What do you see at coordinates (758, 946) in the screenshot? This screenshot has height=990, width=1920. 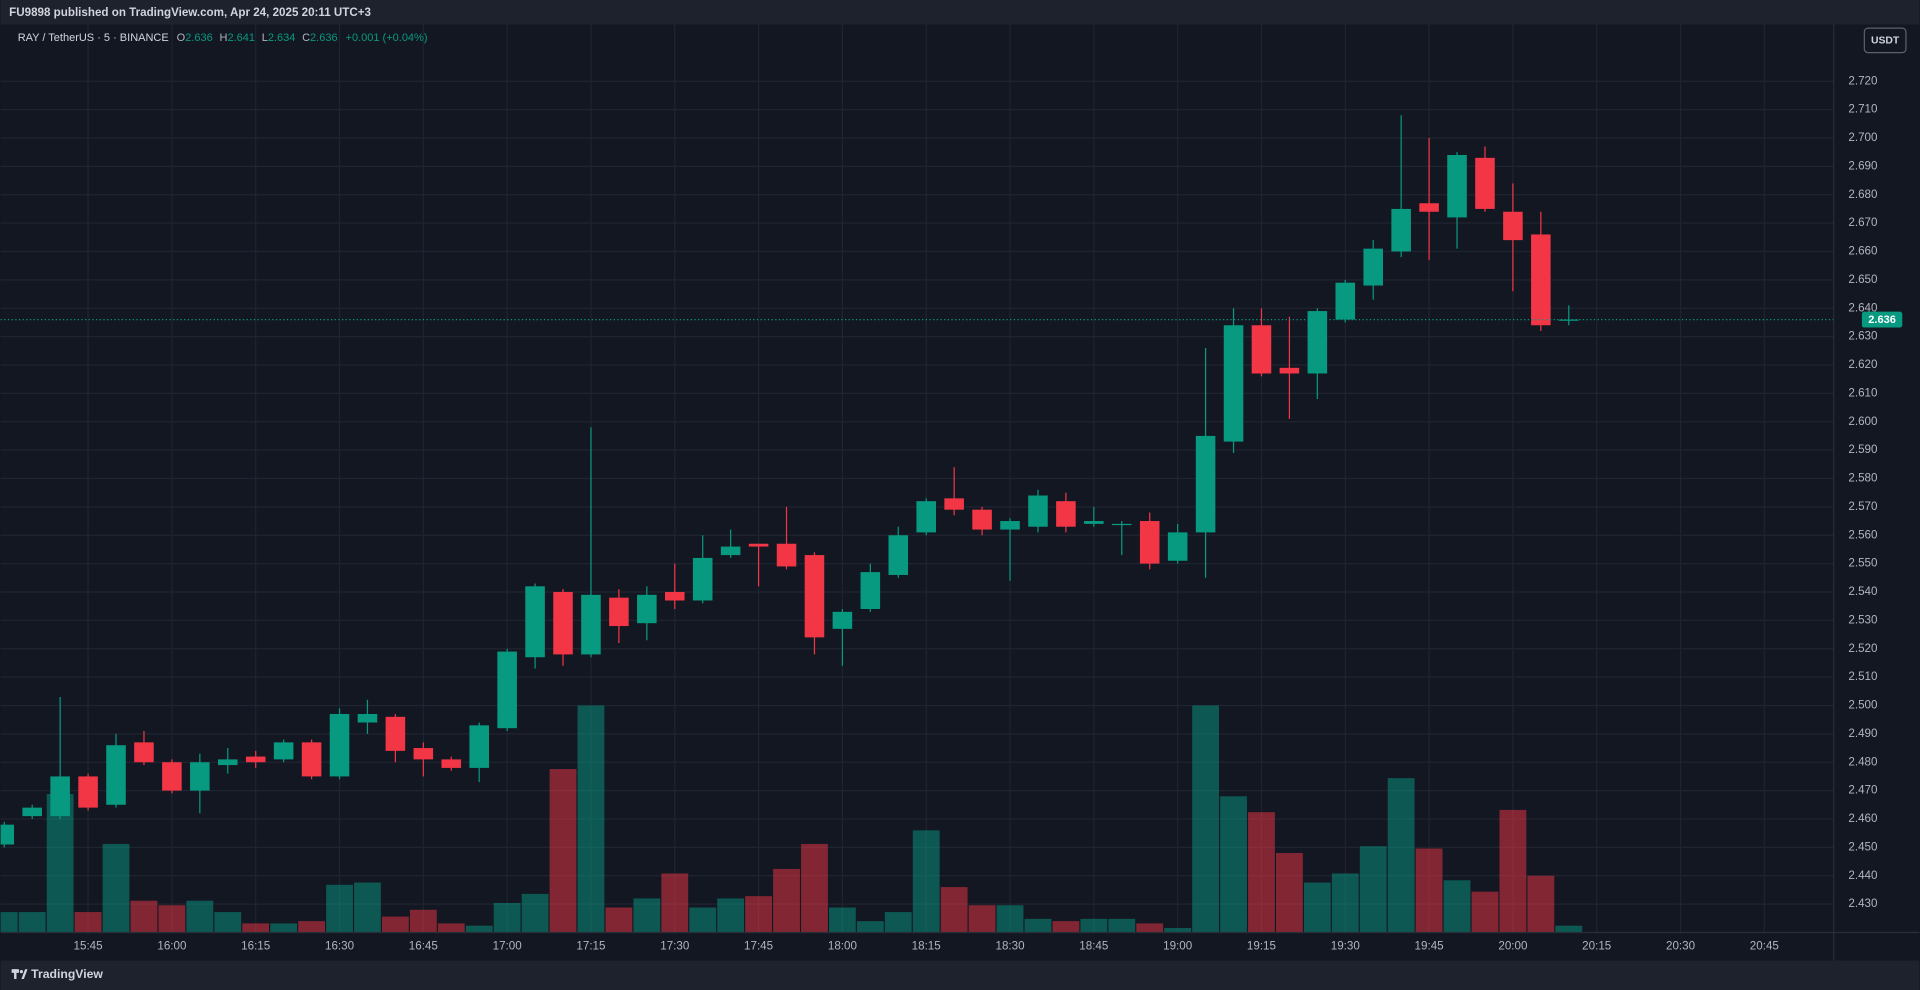 I see `x-tick-label: 17:45` at bounding box center [758, 946].